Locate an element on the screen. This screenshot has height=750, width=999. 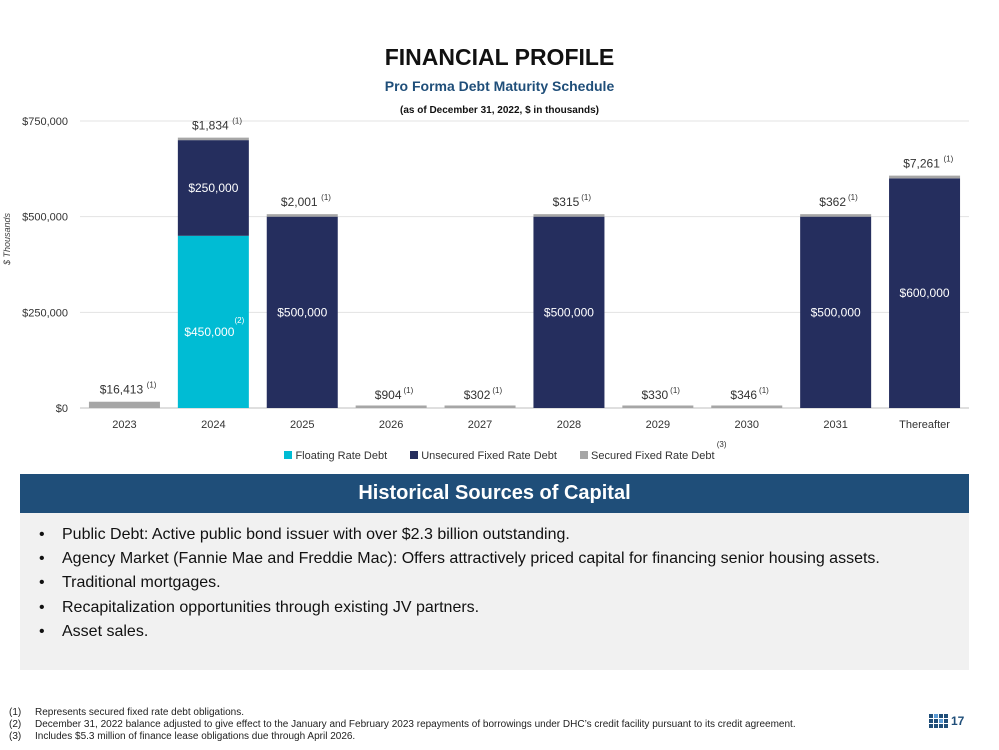
footnote-marker: (2) is located at coordinates (239, 320).